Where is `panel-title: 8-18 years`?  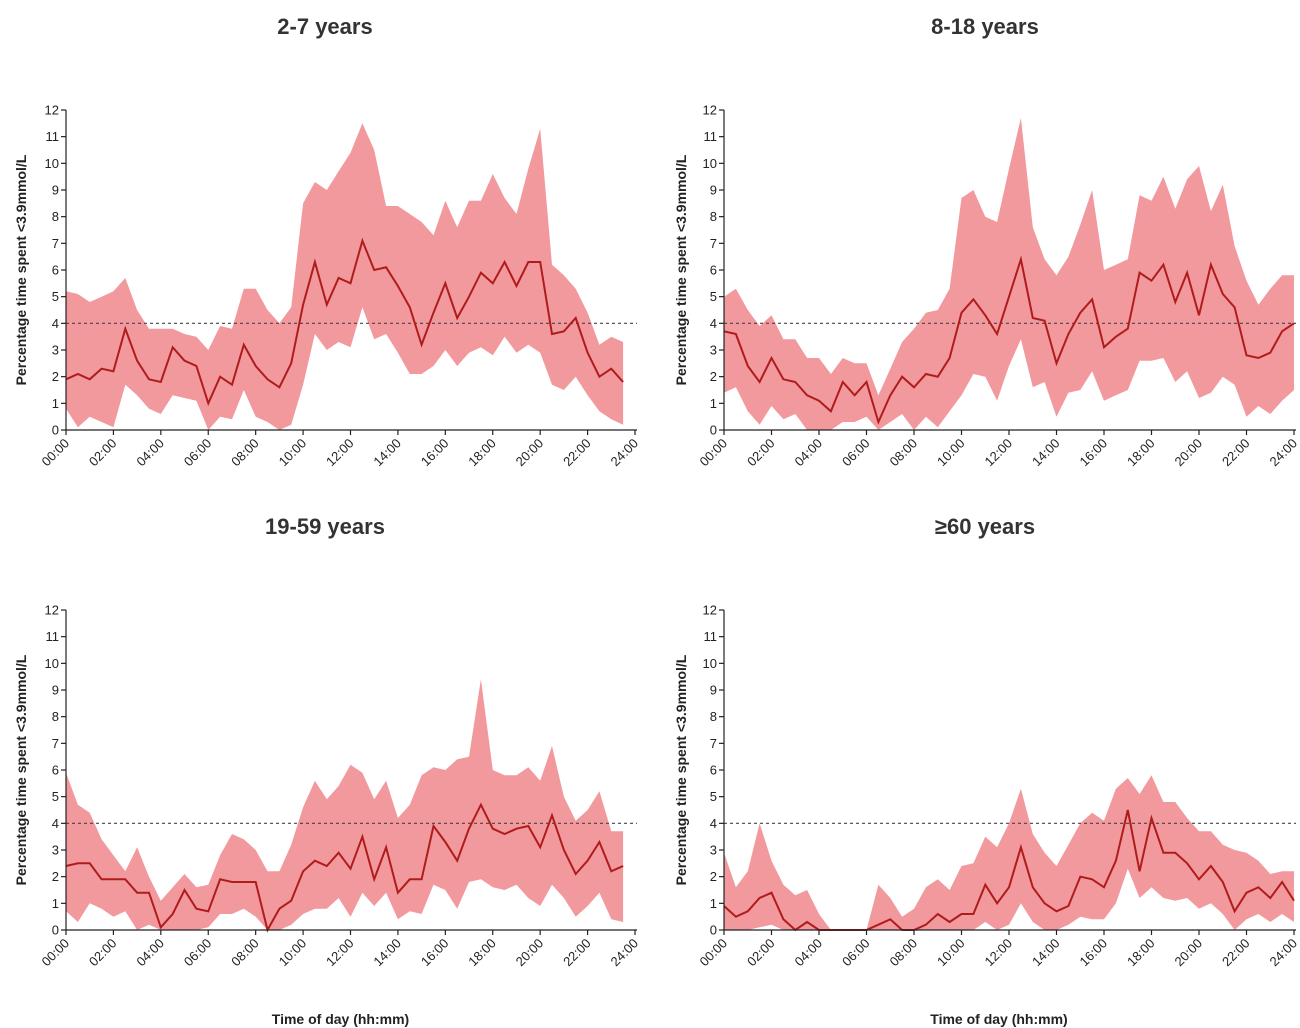
panel-title: 8-18 years is located at coordinates (985, 26).